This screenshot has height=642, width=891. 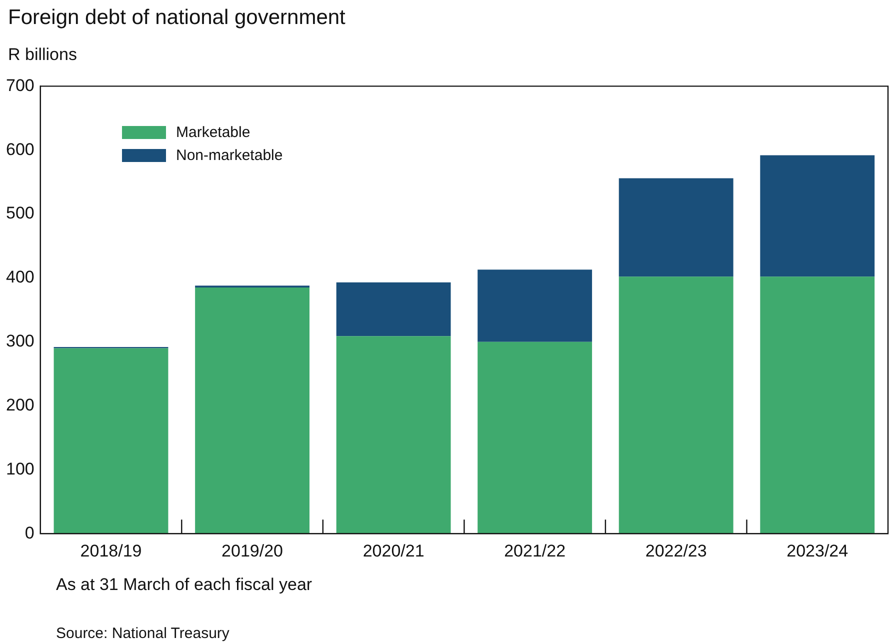 What do you see at coordinates (213, 132) in the screenshot?
I see `legend-label: Marketable` at bounding box center [213, 132].